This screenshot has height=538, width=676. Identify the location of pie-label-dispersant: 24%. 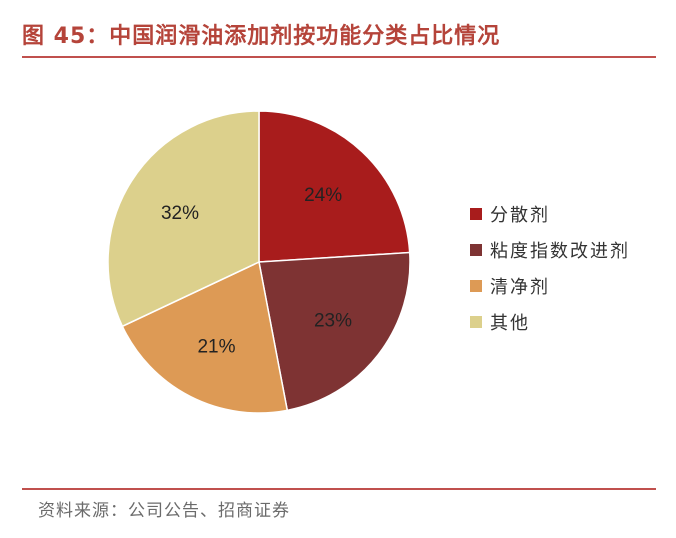
(323, 195).